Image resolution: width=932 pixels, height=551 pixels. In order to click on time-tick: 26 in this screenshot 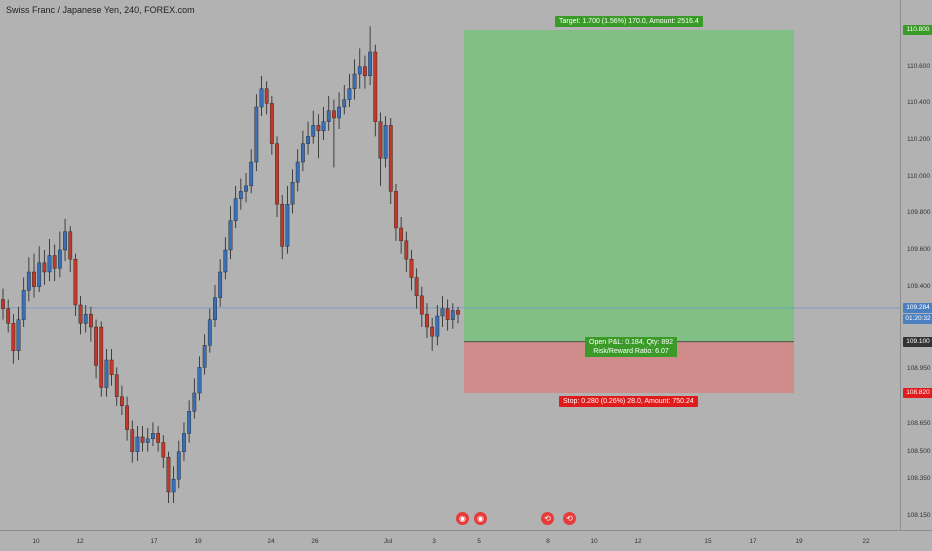, I will do `click(315, 541)`.